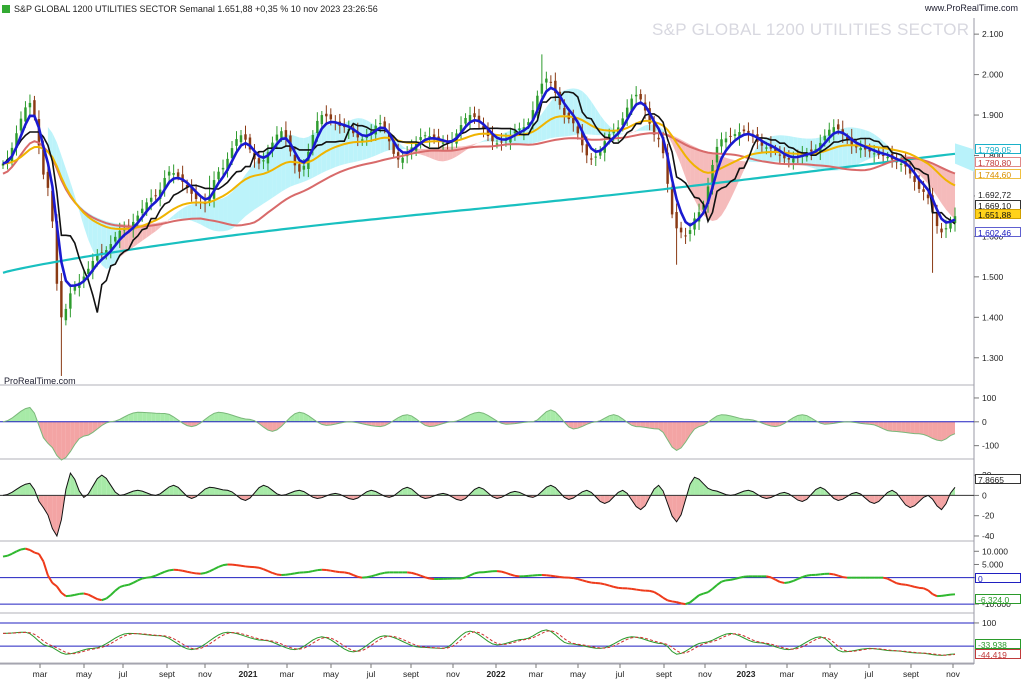 The height and width of the screenshot is (683, 1024). I want to click on ma-red-line, so click(479, 180).